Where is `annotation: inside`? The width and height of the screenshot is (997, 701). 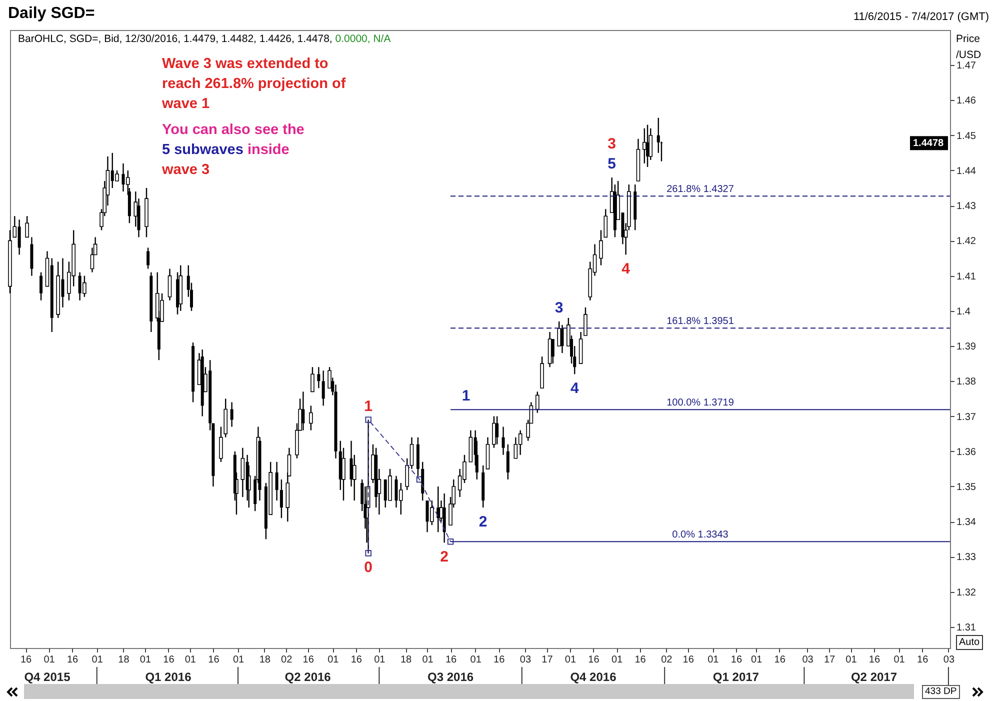 annotation: inside is located at coordinates (268, 150).